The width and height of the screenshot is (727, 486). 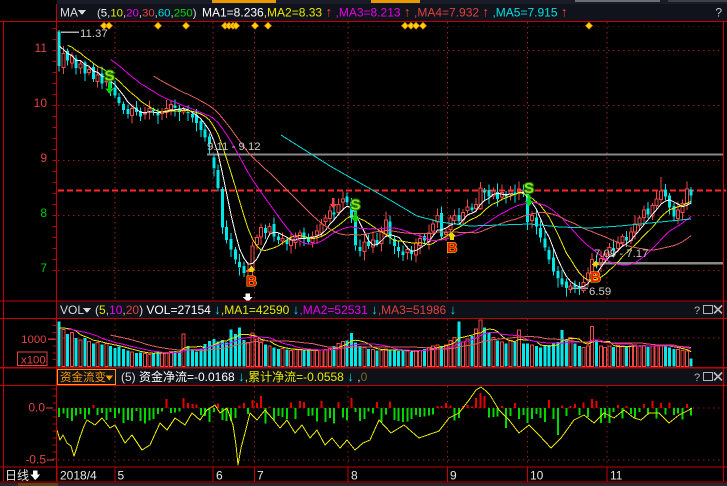 What do you see at coordinates (147, 14) in the screenshot?
I see `svg-text: (5,10,20,30,60,250)` at bounding box center [147, 14].